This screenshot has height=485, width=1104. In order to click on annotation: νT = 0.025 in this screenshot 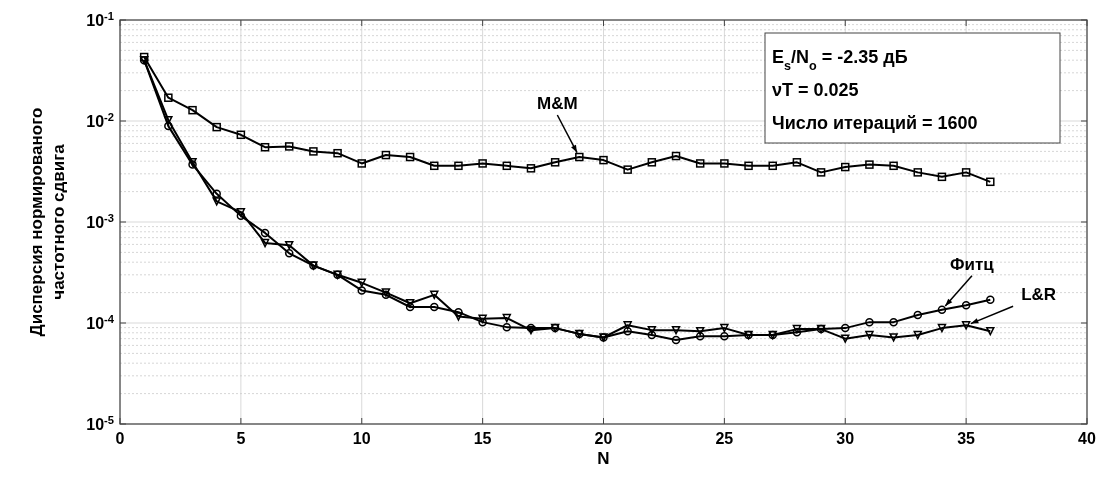, I will do `click(815, 90)`.